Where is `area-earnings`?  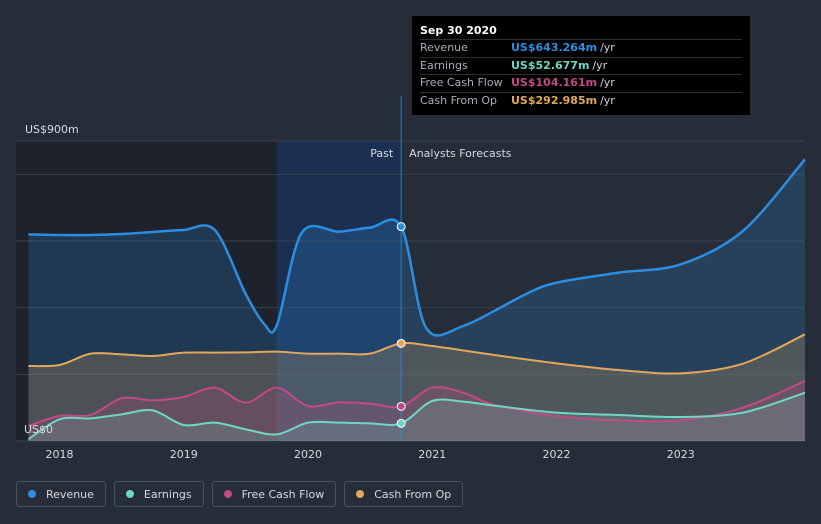
area-earnings is located at coordinates (417, 416).